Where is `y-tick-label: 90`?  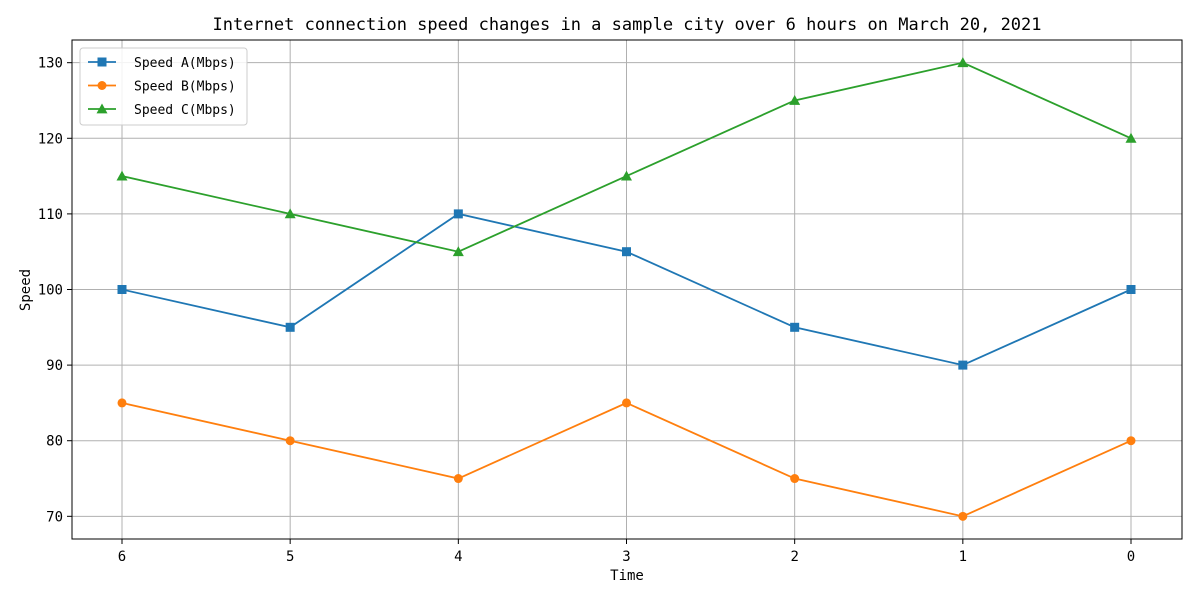 y-tick-label: 90 is located at coordinates (54, 366).